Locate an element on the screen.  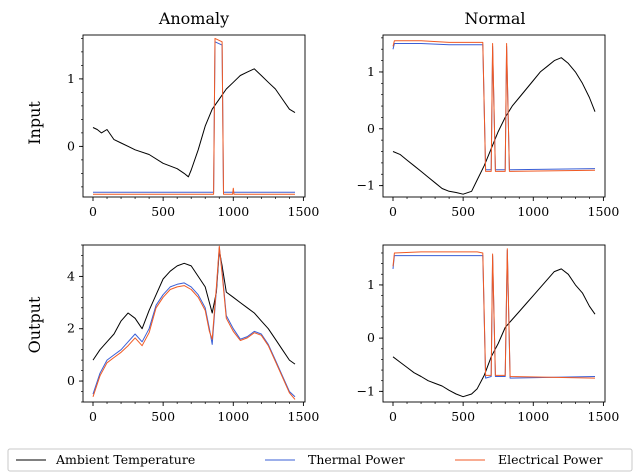
legend-box is located at coordinates (320, 460).